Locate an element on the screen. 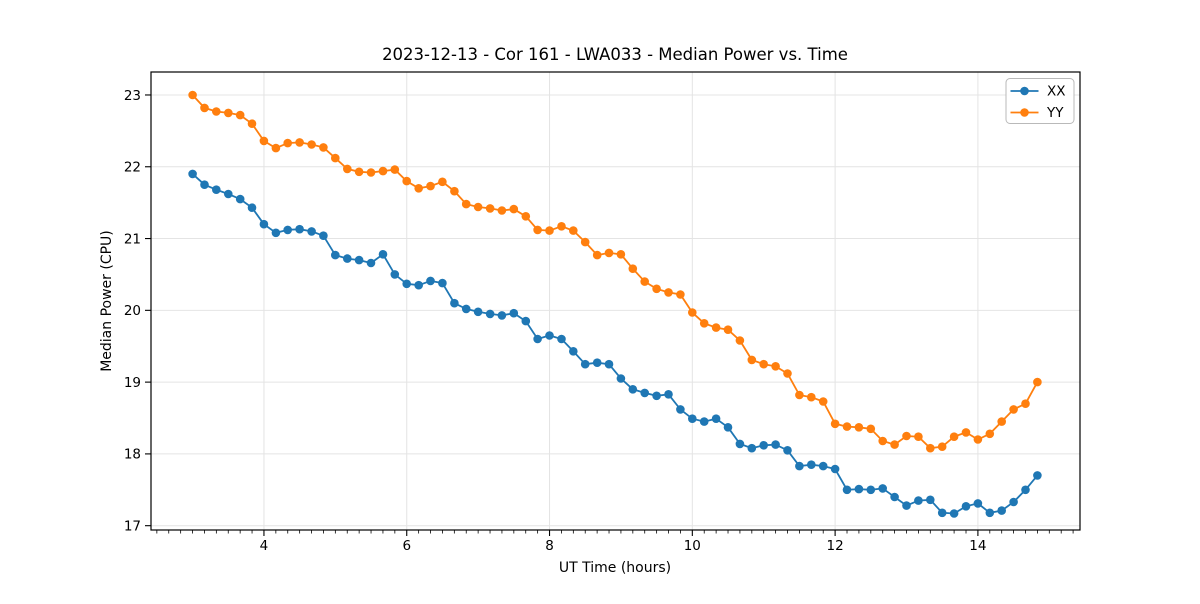 The height and width of the screenshot is (604, 1200). x-axis-label: UT Time (hours) is located at coordinates (615, 568).